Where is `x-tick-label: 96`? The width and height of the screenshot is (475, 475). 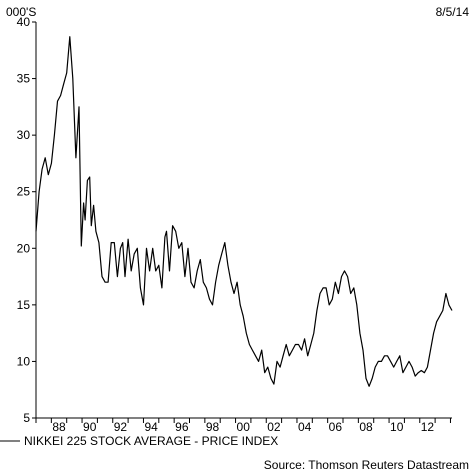
x-tick-label: 96 is located at coordinates (182, 427).